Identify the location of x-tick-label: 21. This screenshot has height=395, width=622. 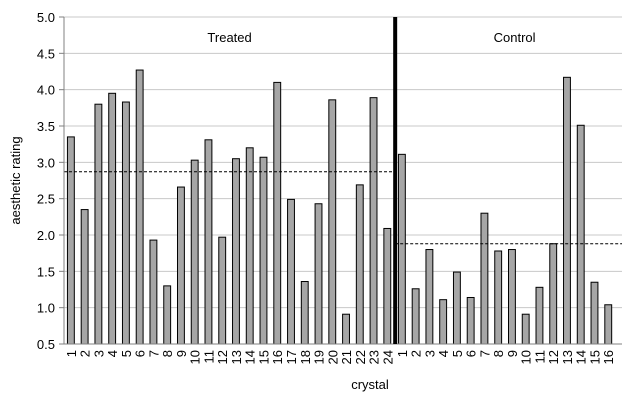
(346, 357).